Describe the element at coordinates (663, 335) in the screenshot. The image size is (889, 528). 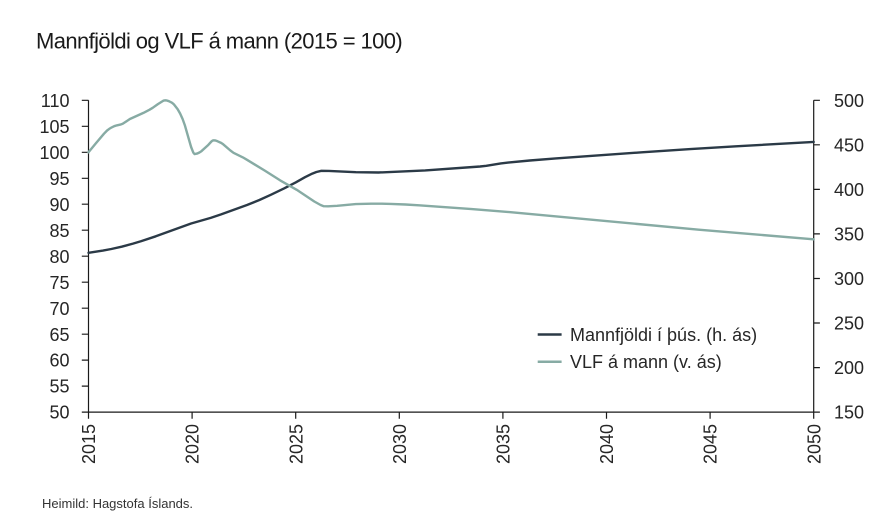
I see `svg-text: Mannfjöldi í þús. (h. ás)` at that location.